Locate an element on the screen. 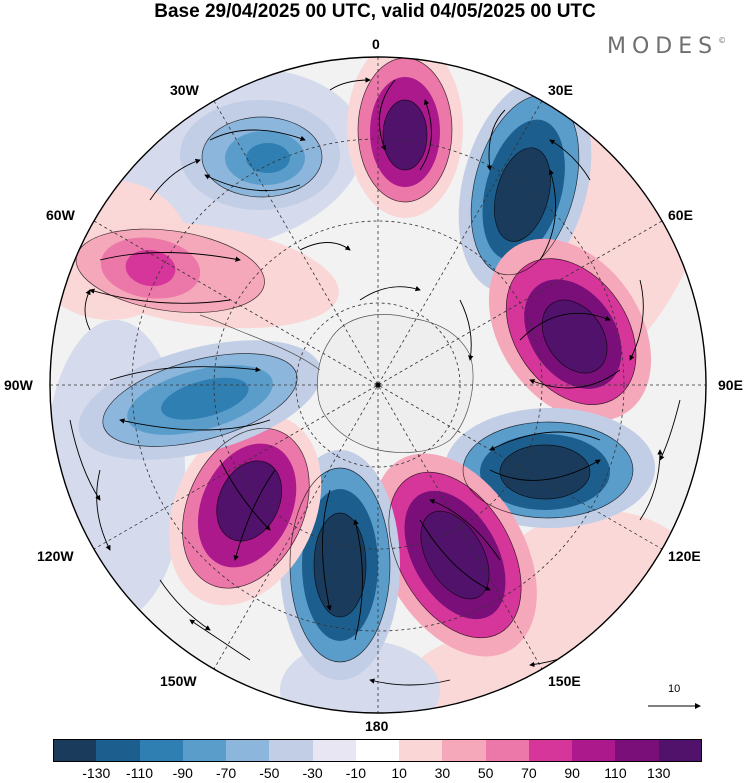 This screenshot has width=750, height=783. anomaly-cell-south-southeast-positive is located at coordinates (455, 555).